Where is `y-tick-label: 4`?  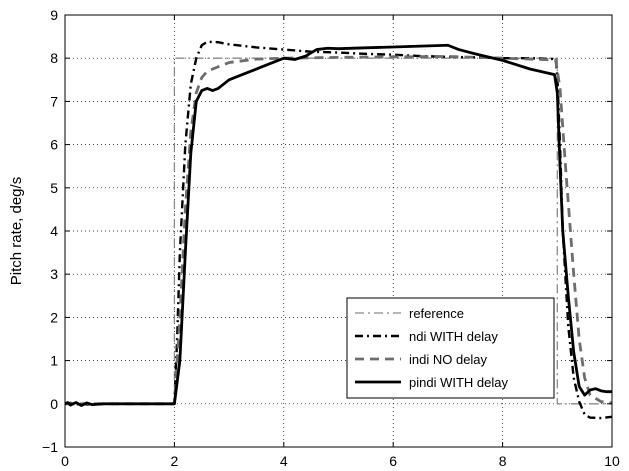 y-tick-label: 4 is located at coordinates (54, 231).